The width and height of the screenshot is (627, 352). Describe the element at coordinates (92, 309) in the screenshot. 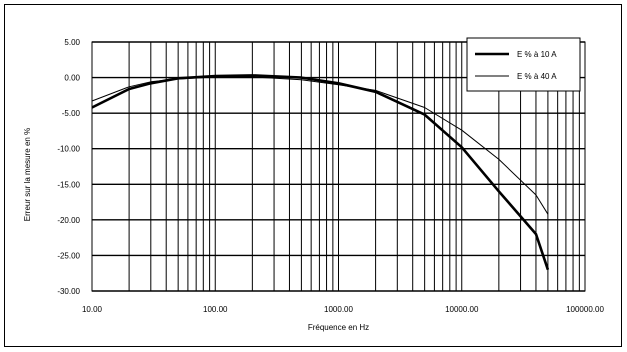

I see `x-tick-label: 10.00` at that location.